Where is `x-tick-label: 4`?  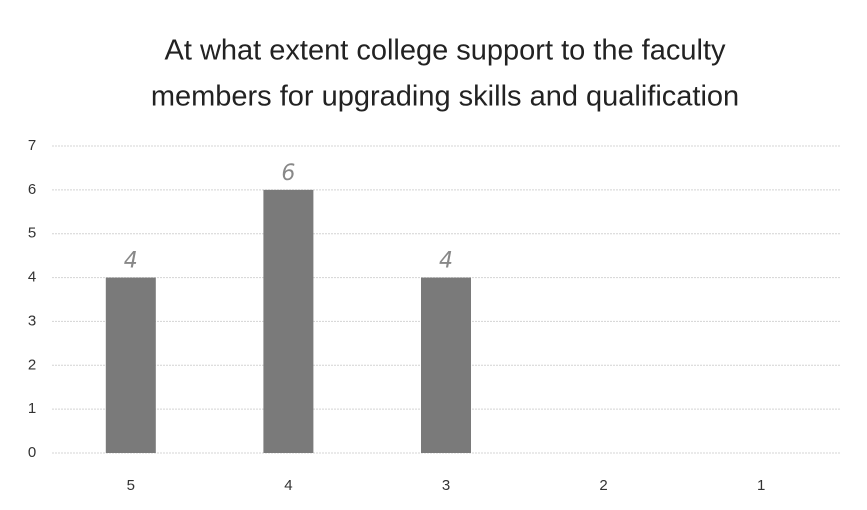
x-tick-label: 4 is located at coordinates (288, 485).